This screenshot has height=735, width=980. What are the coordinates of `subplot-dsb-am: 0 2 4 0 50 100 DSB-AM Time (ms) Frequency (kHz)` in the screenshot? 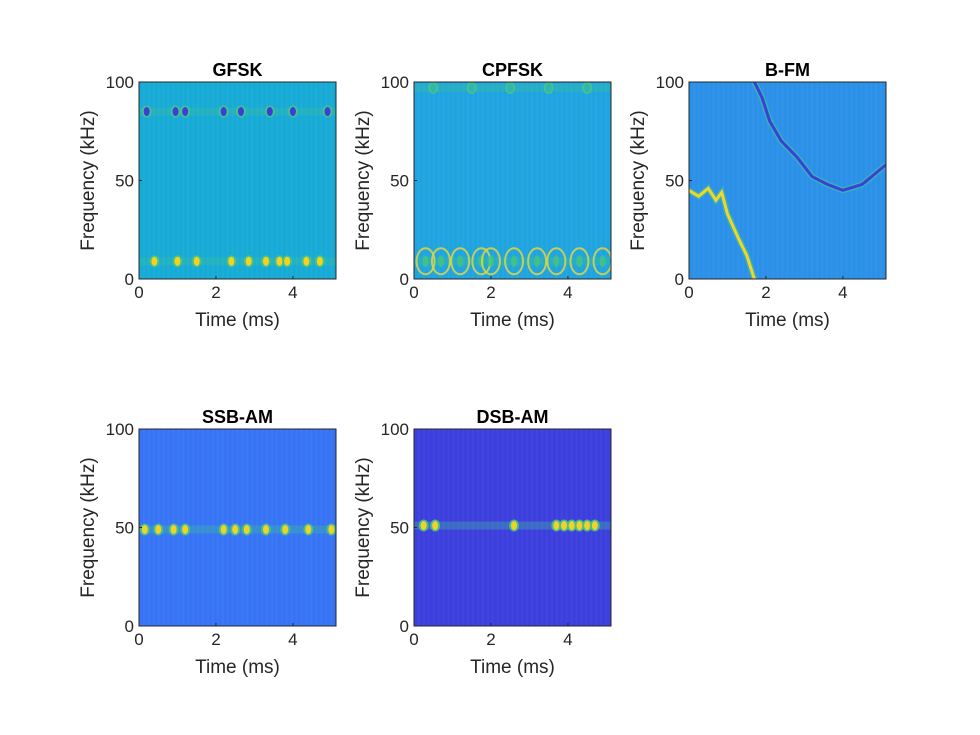 It's located at (482, 542).